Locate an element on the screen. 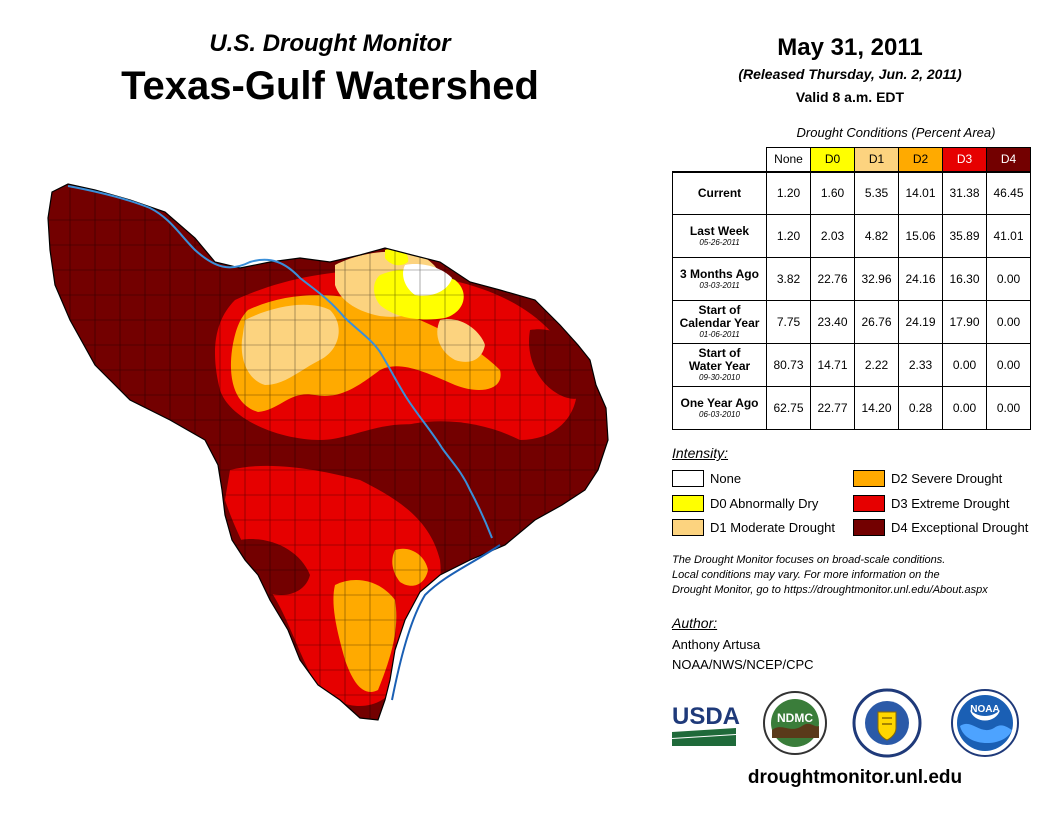 This screenshot has width=1056, height=816. legend-item-d3: D3 Extreme Drought is located at coordinates (931, 503).